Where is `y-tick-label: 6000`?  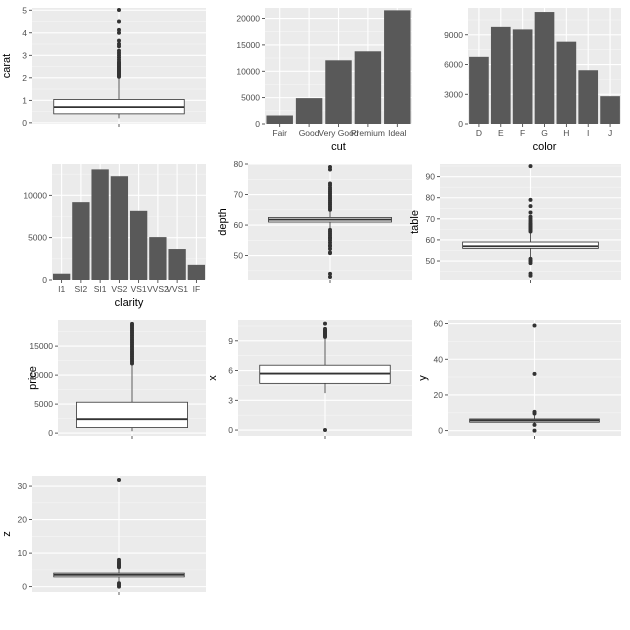 y-tick-label: 6000 is located at coordinates (453, 65).